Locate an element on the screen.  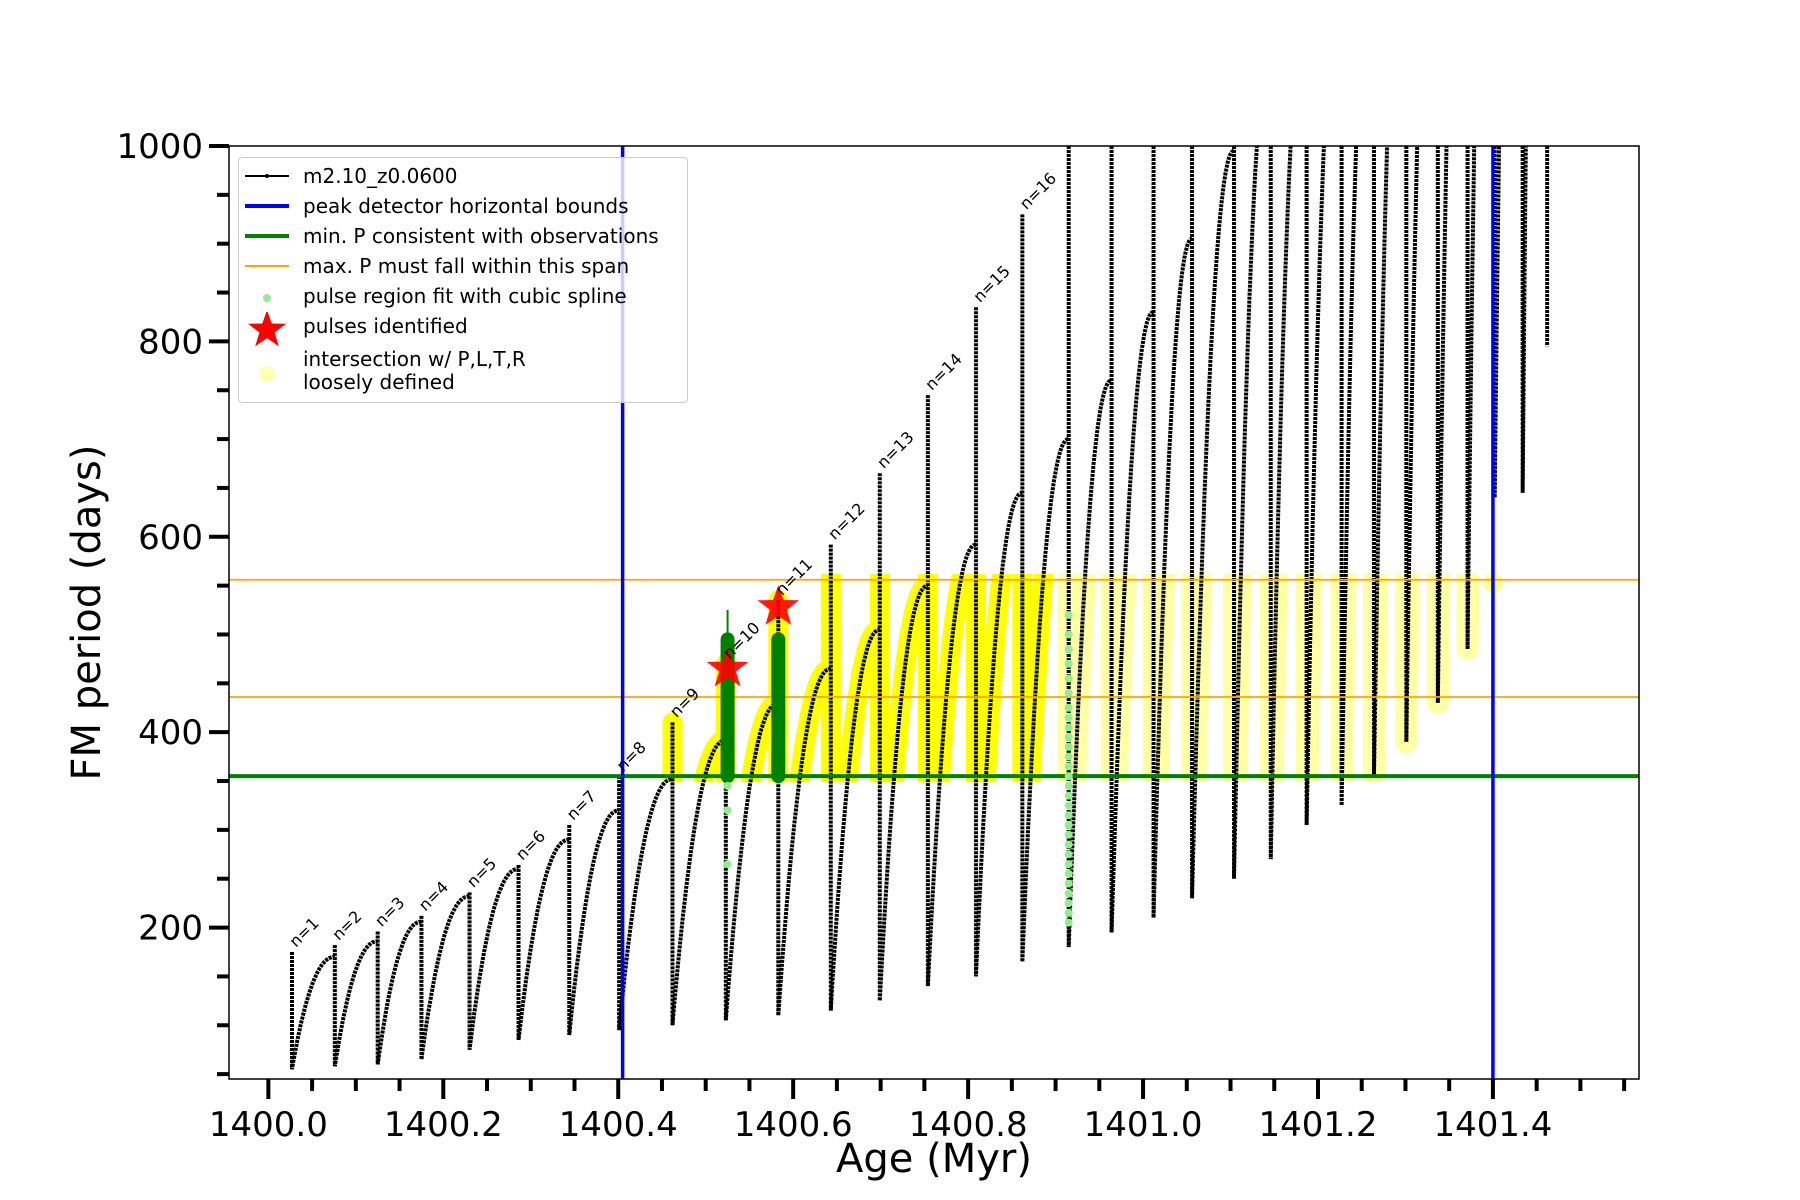
legend-item-track: m2.10_z0.0600 is located at coordinates (463, 176).